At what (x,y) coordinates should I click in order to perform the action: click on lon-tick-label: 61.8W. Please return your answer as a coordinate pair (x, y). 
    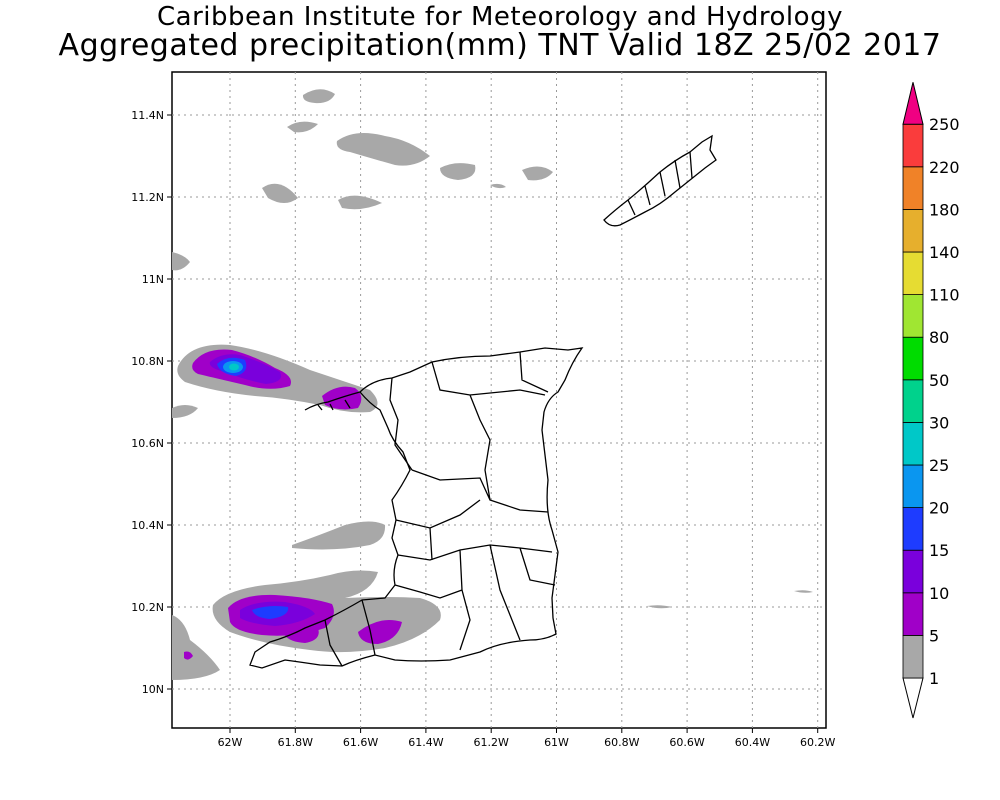
    Looking at the image, I should click on (295, 742).